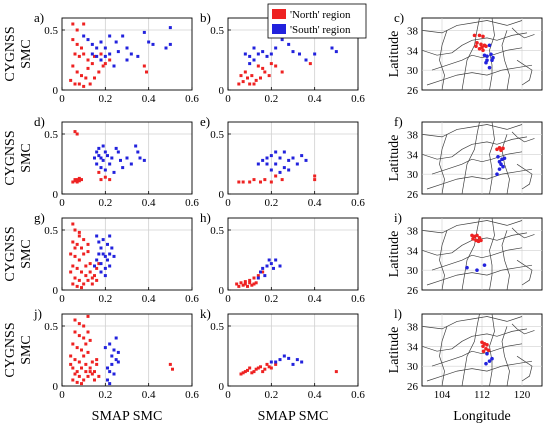 The width and height of the screenshot is (550, 430). What do you see at coordinates (37, 313) in the screenshot?
I see `panel-label: j)` at bounding box center [37, 313].